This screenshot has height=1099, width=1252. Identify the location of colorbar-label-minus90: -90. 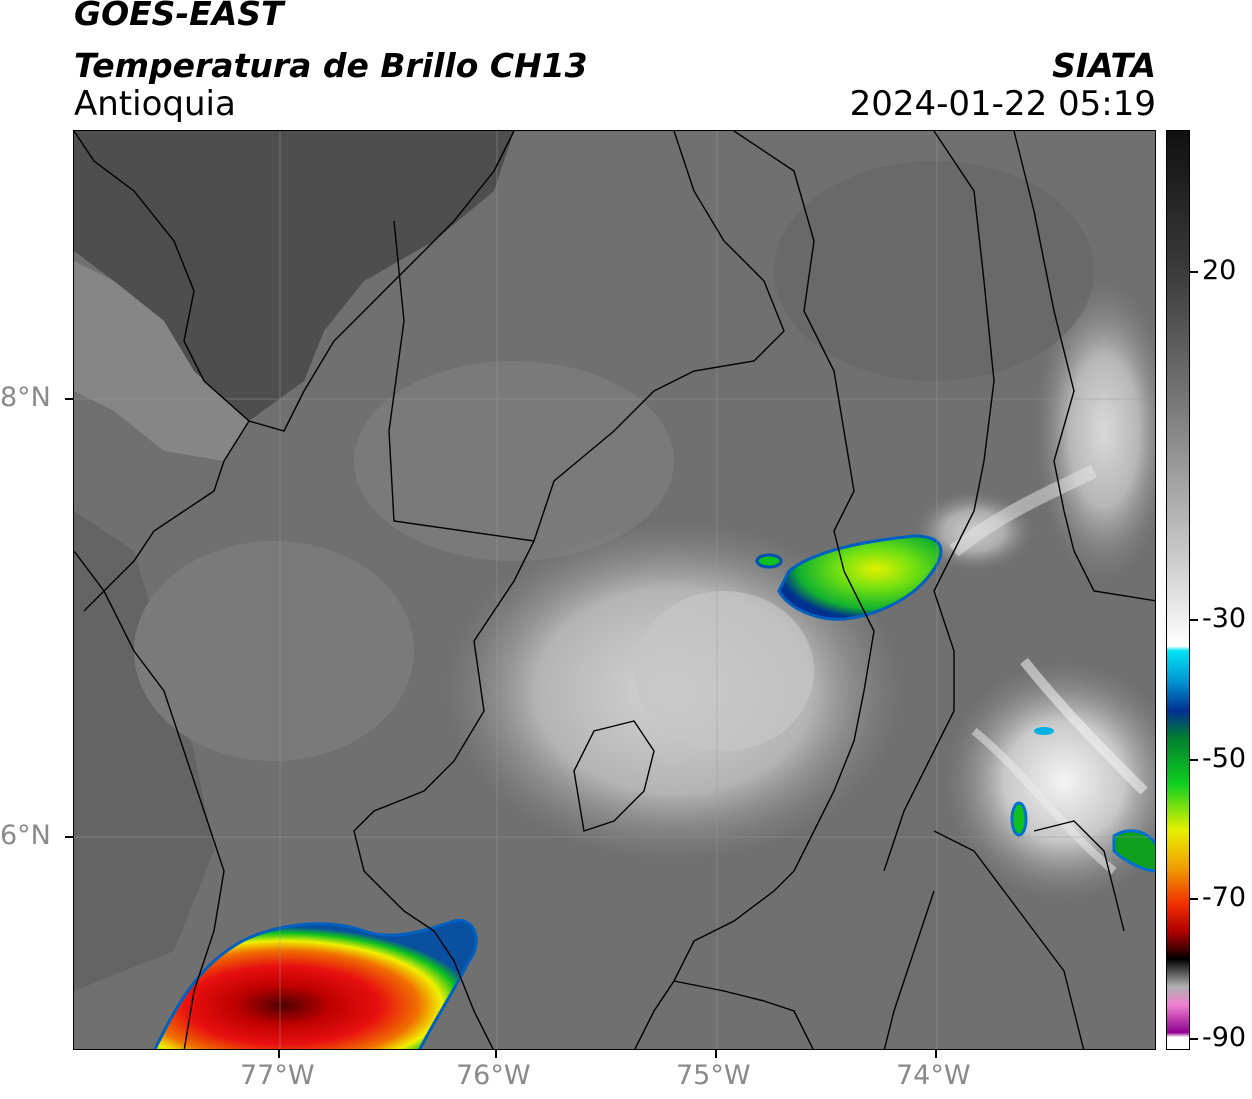
(1224, 1037).